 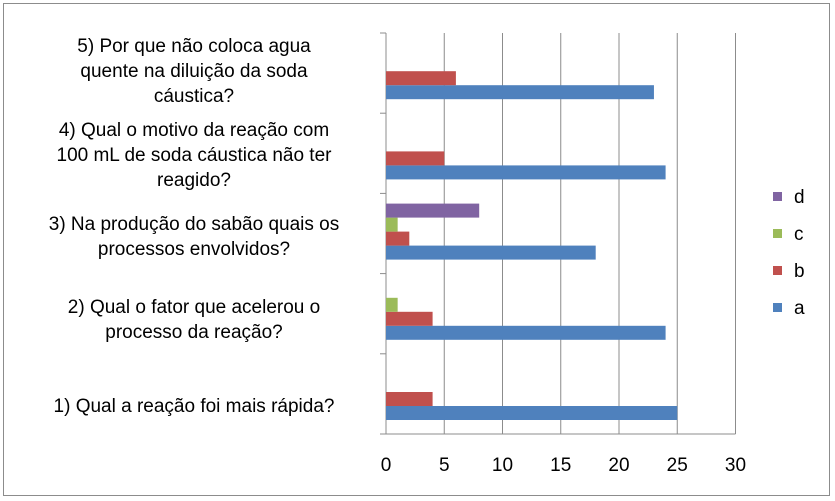 What do you see at coordinates (618, 465) in the screenshot?
I see `x-tick-label-20: 20` at bounding box center [618, 465].